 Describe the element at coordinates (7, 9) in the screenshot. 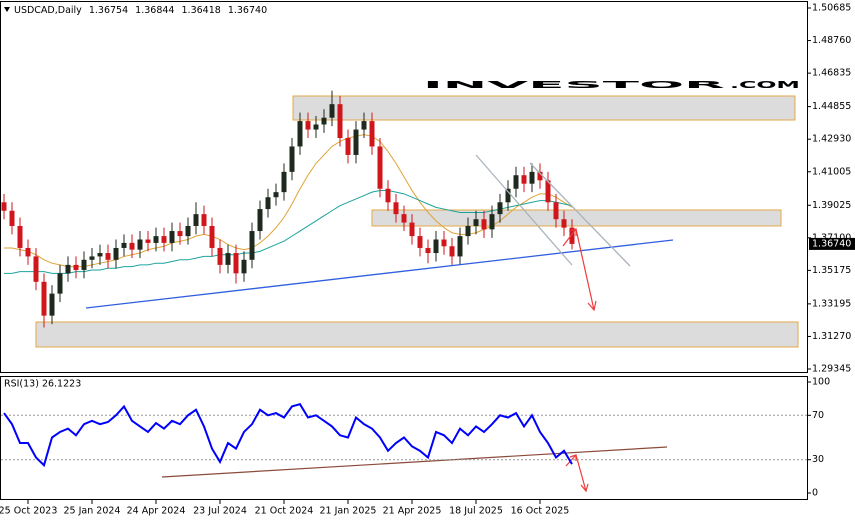

I see `header-marker` at that location.